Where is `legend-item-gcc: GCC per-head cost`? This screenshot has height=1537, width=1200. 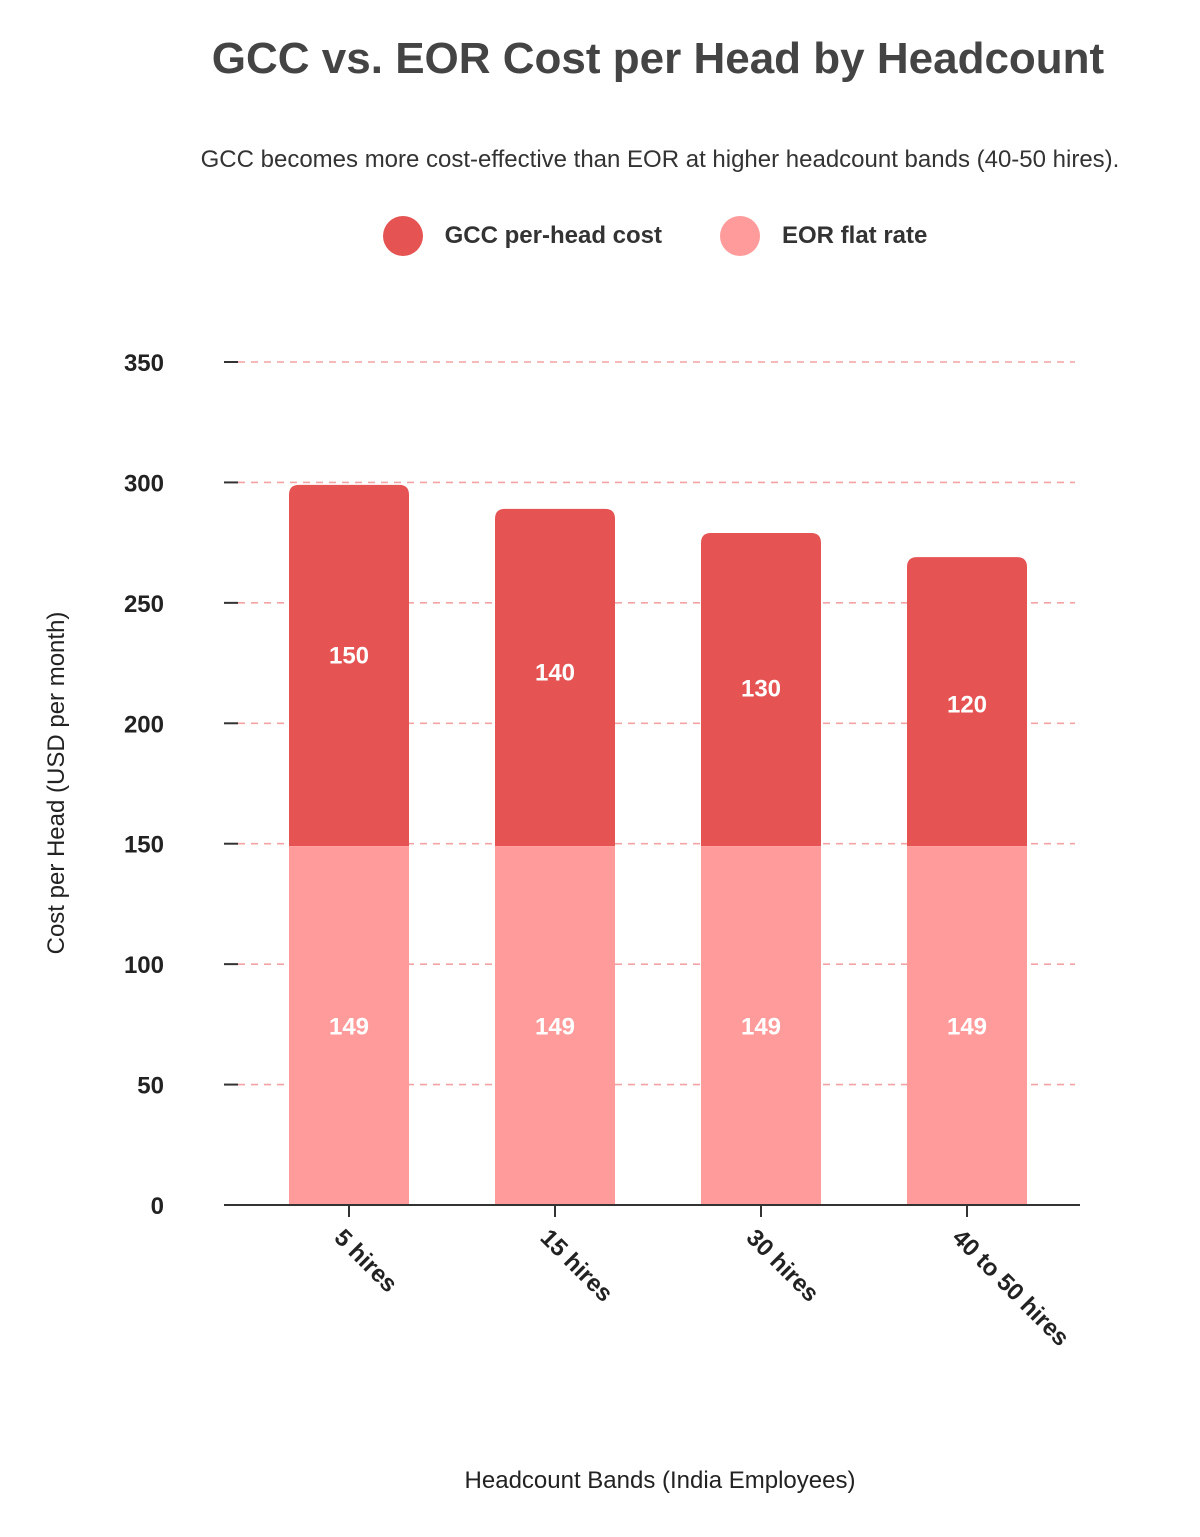 legend-item-gcc: GCC per-head cost is located at coordinates (522, 236).